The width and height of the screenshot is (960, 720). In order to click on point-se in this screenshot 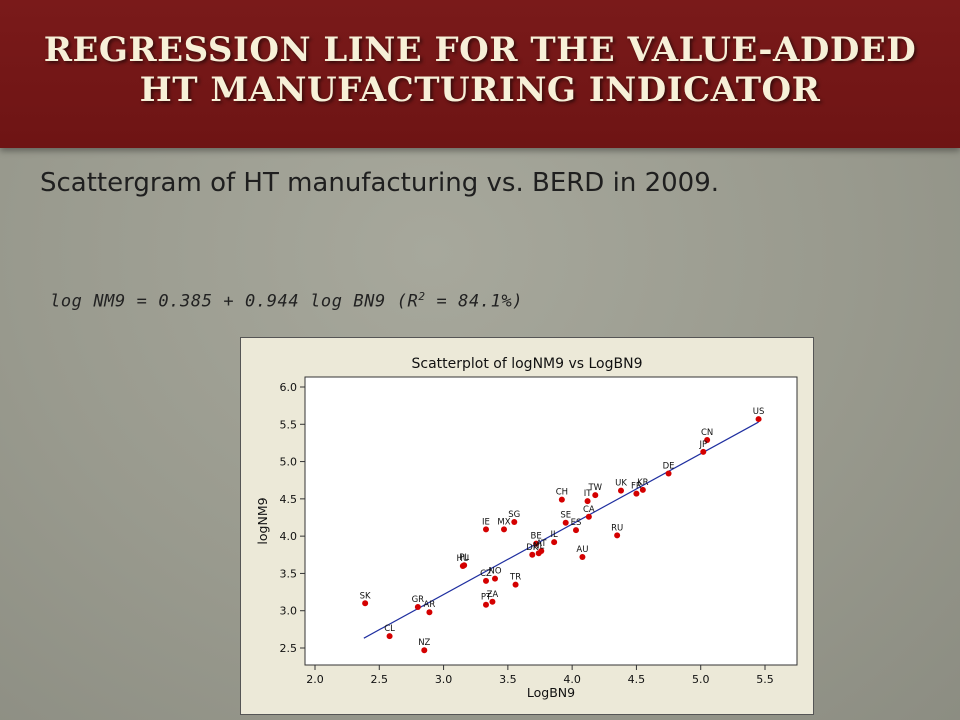, I will do `click(565, 522)`.